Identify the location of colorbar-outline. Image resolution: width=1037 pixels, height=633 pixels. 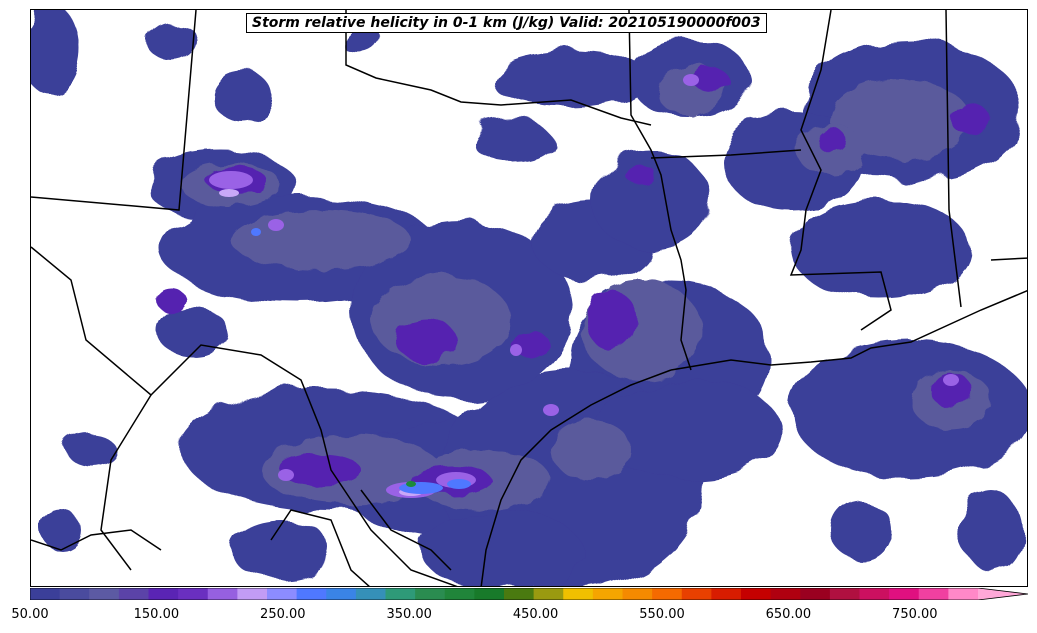
(529, 594).